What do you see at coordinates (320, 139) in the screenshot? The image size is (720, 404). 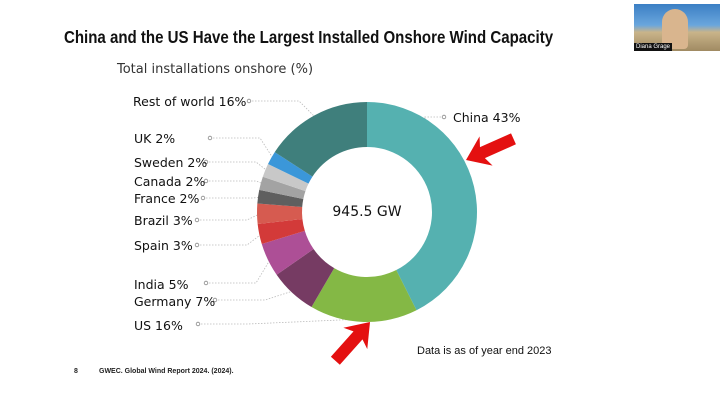 I see `slice-rest-of-world` at bounding box center [320, 139].